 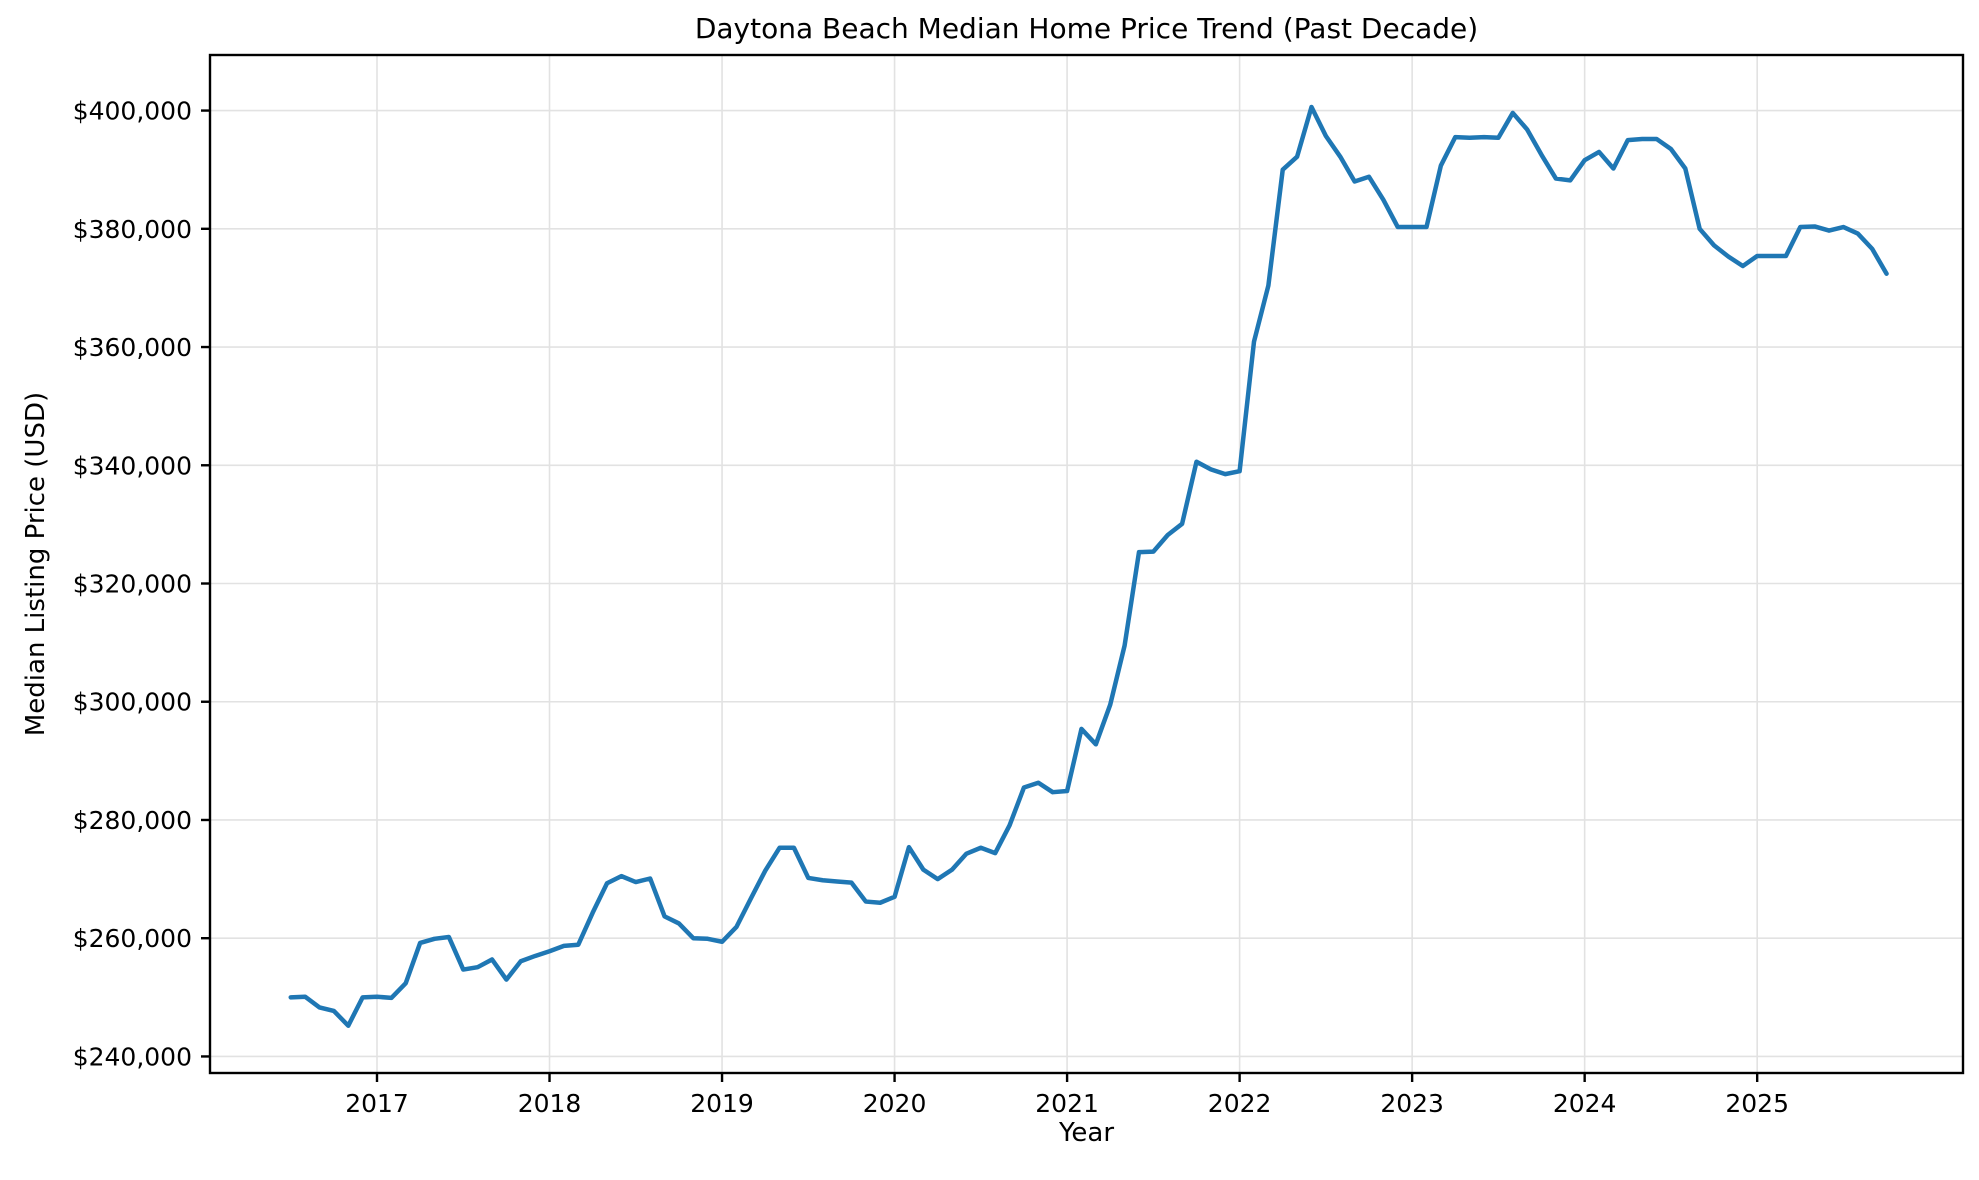 I want to click on x-tick-label: 2020, so click(x=895, y=1103).